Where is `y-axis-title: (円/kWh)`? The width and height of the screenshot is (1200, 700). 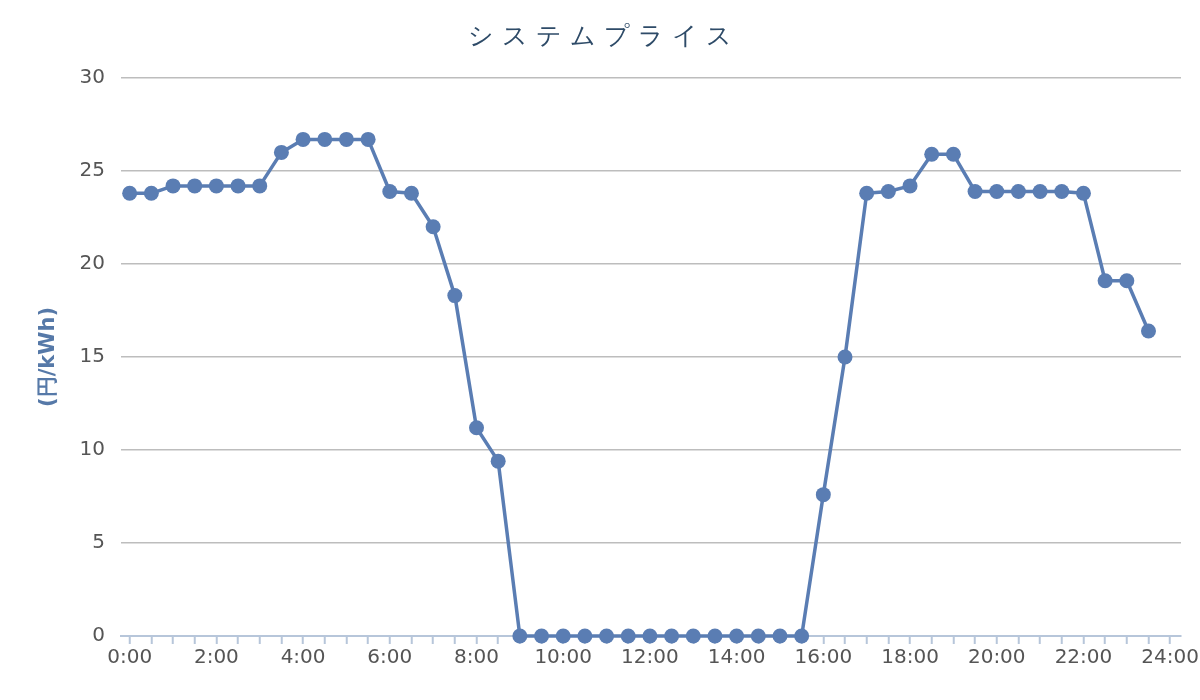 y-axis-title: (円/kWh) is located at coordinates (47, 357).